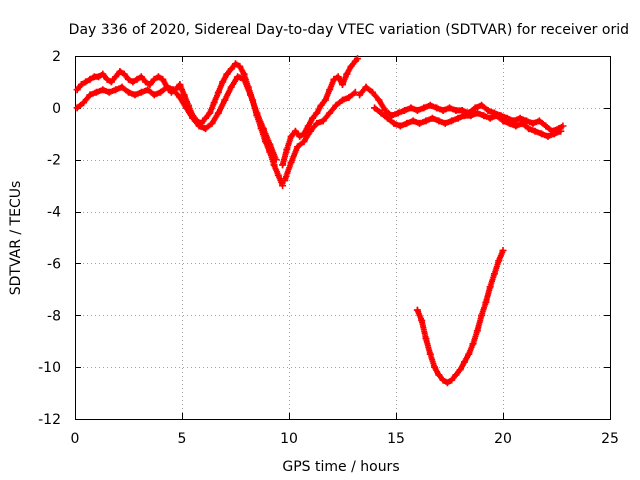 This screenshot has width=640, height=480. What do you see at coordinates (503, 439) in the screenshot?
I see `x-tick-label: 20` at bounding box center [503, 439].